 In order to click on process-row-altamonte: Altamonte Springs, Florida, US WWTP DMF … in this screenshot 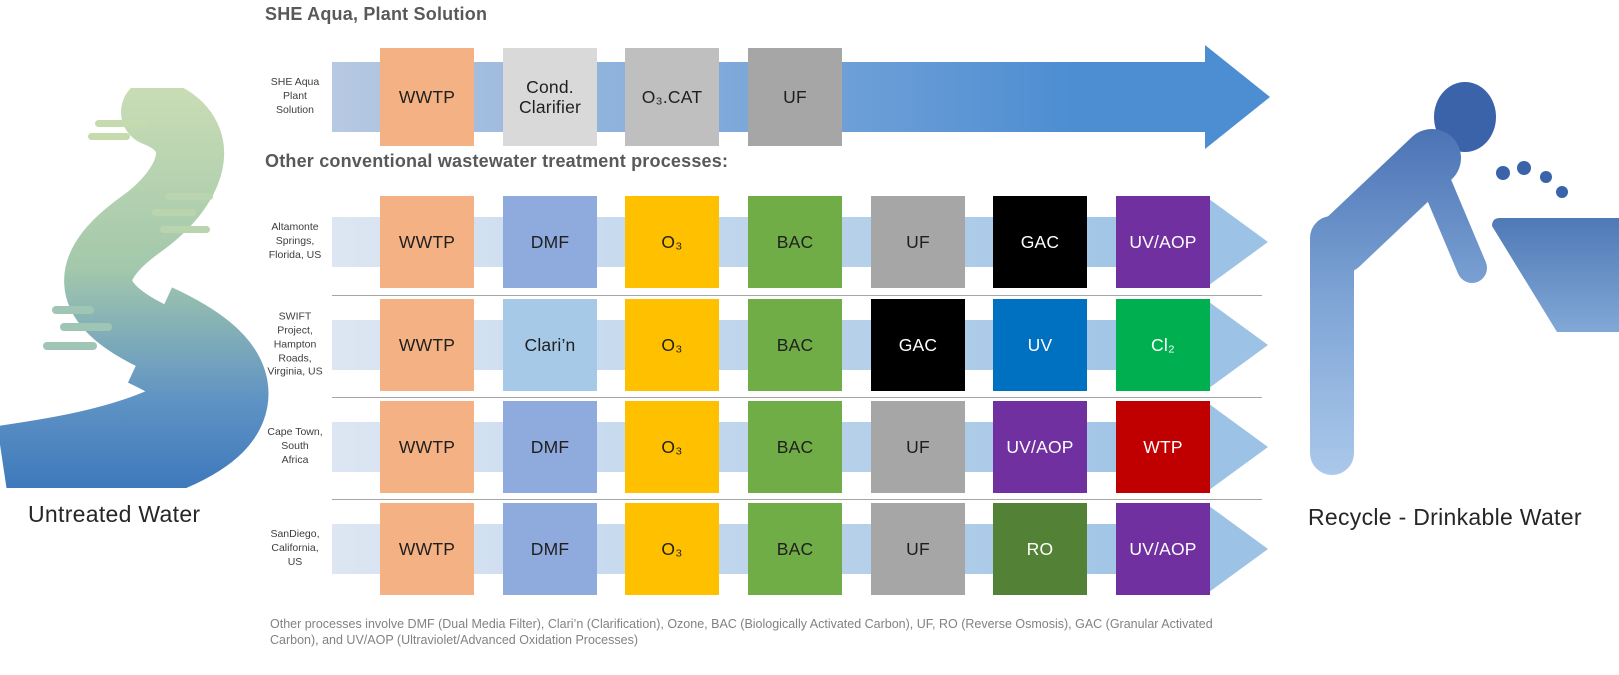, I will do `click(809, 242)`.